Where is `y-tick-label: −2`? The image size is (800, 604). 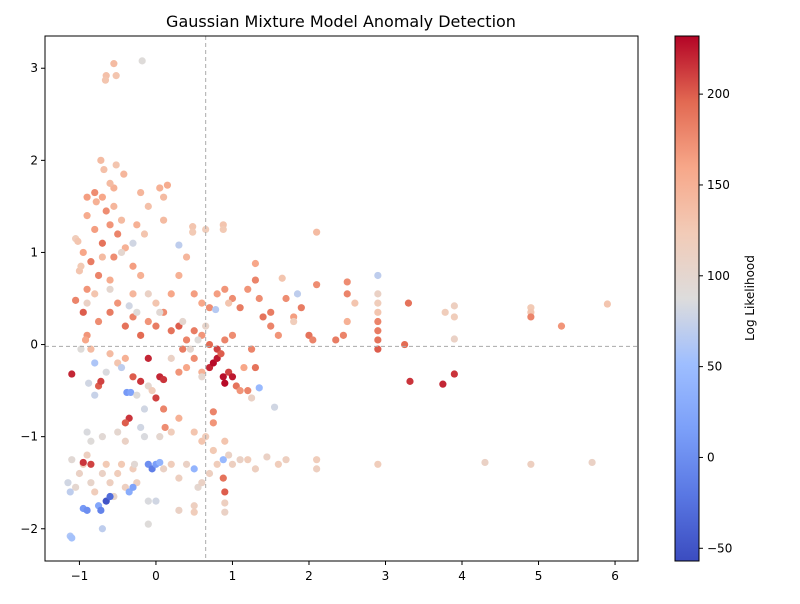
y-tick-label: −2 is located at coordinates (29, 529).